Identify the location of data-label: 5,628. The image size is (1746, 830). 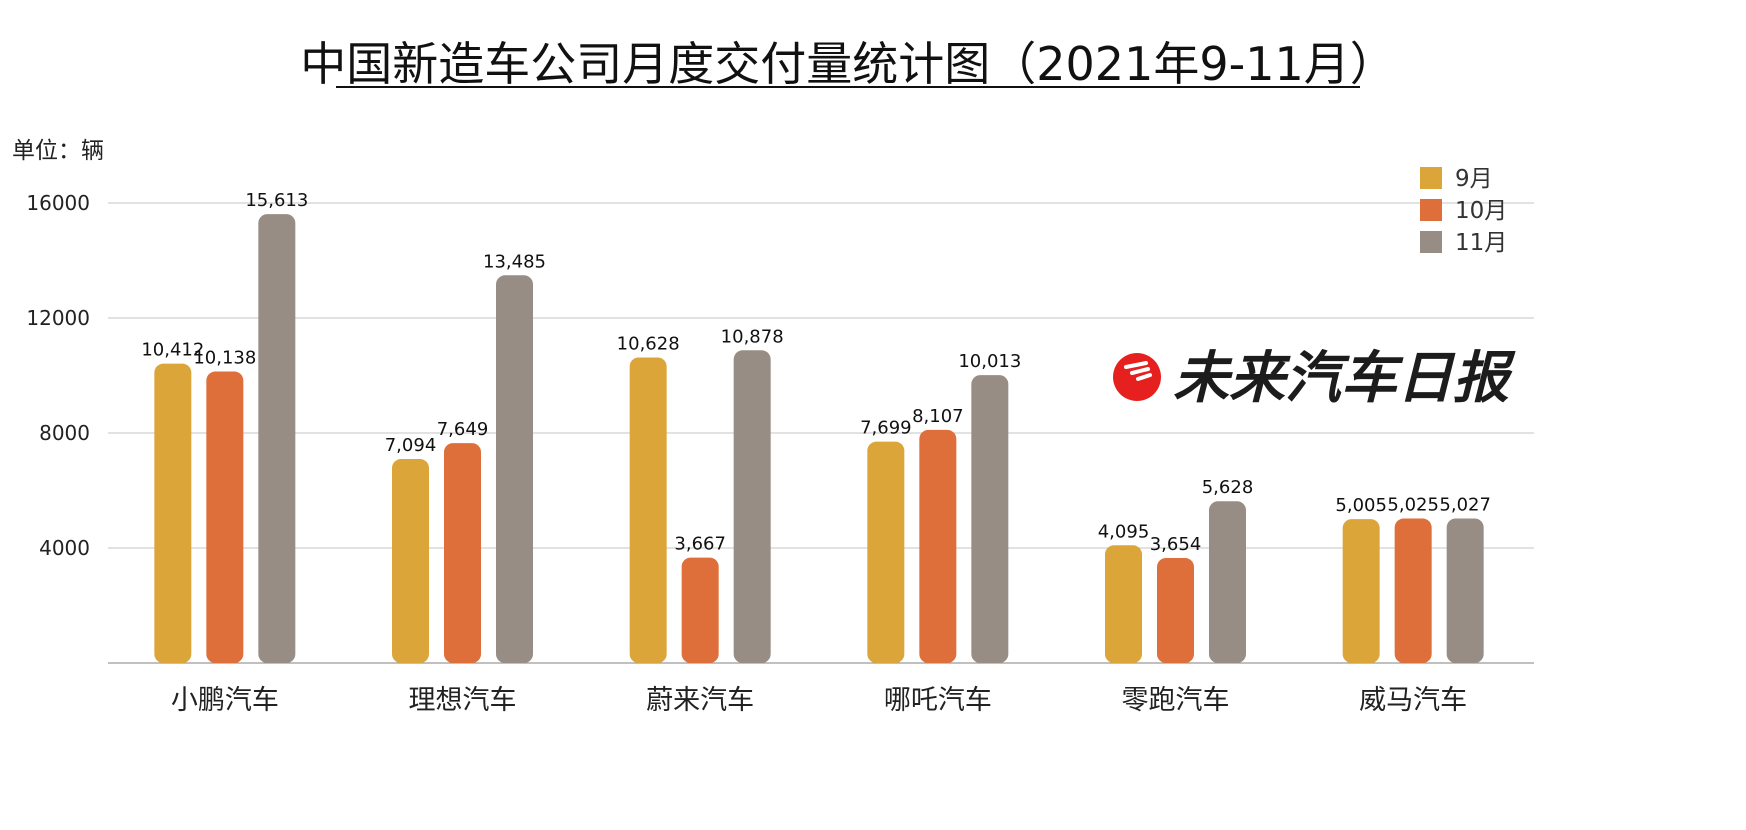
(1228, 487).